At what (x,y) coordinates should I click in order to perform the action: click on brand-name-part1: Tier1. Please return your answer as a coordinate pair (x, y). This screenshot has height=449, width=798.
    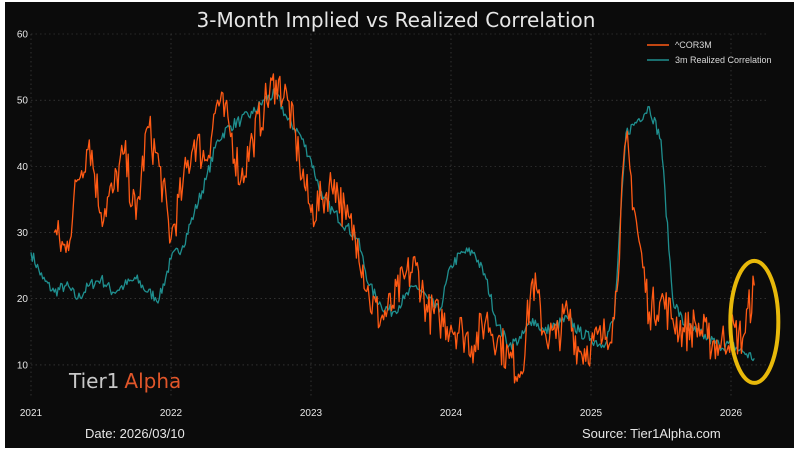
    Looking at the image, I should click on (93, 381).